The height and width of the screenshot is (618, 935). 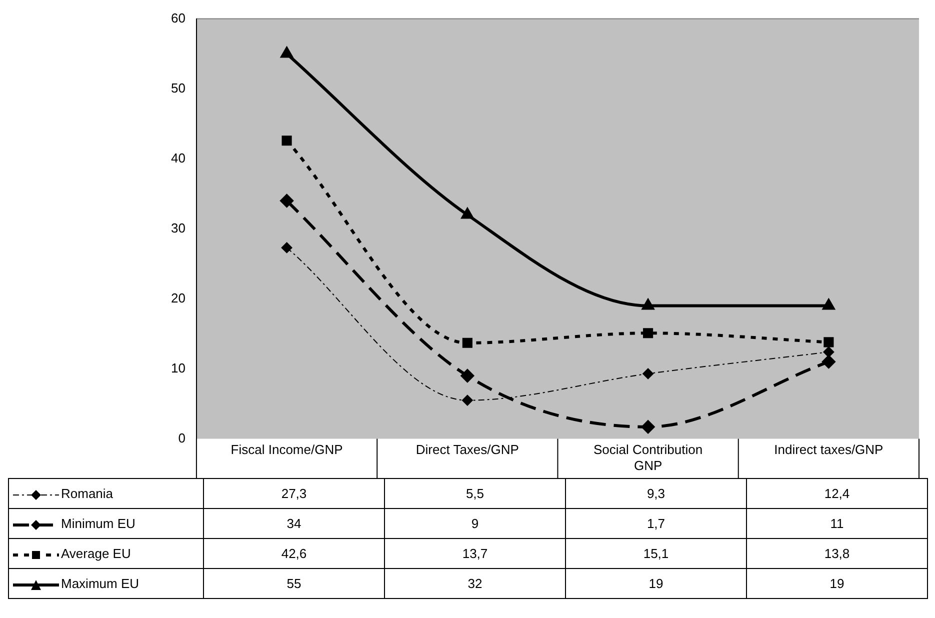 What do you see at coordinates (656, 493) in the screenshot?
I see `data-label: 9,3` at bounding box center [656, 493].